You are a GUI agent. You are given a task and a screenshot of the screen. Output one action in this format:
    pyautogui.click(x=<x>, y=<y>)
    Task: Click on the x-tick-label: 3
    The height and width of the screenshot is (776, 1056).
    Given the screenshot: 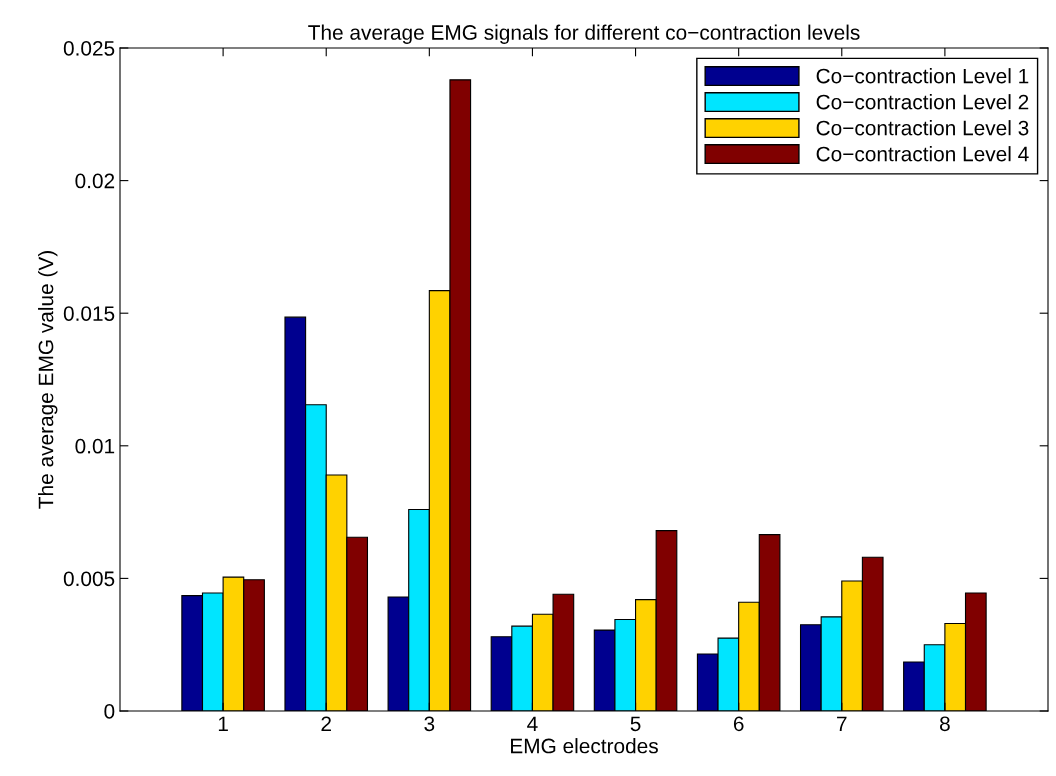 What is the action you would take?
    pyautogui.click(x=429, y=724)
    